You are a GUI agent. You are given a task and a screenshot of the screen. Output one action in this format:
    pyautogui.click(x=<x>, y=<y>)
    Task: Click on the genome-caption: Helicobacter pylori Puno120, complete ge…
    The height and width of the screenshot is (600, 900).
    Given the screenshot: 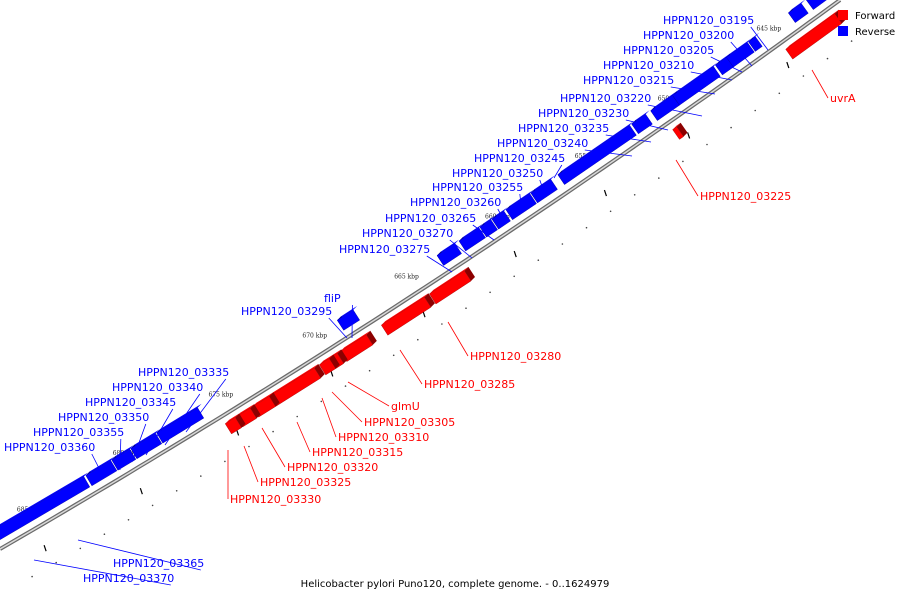 What is the action you would take?
    pyautogui.click(x=455, y=584)
    